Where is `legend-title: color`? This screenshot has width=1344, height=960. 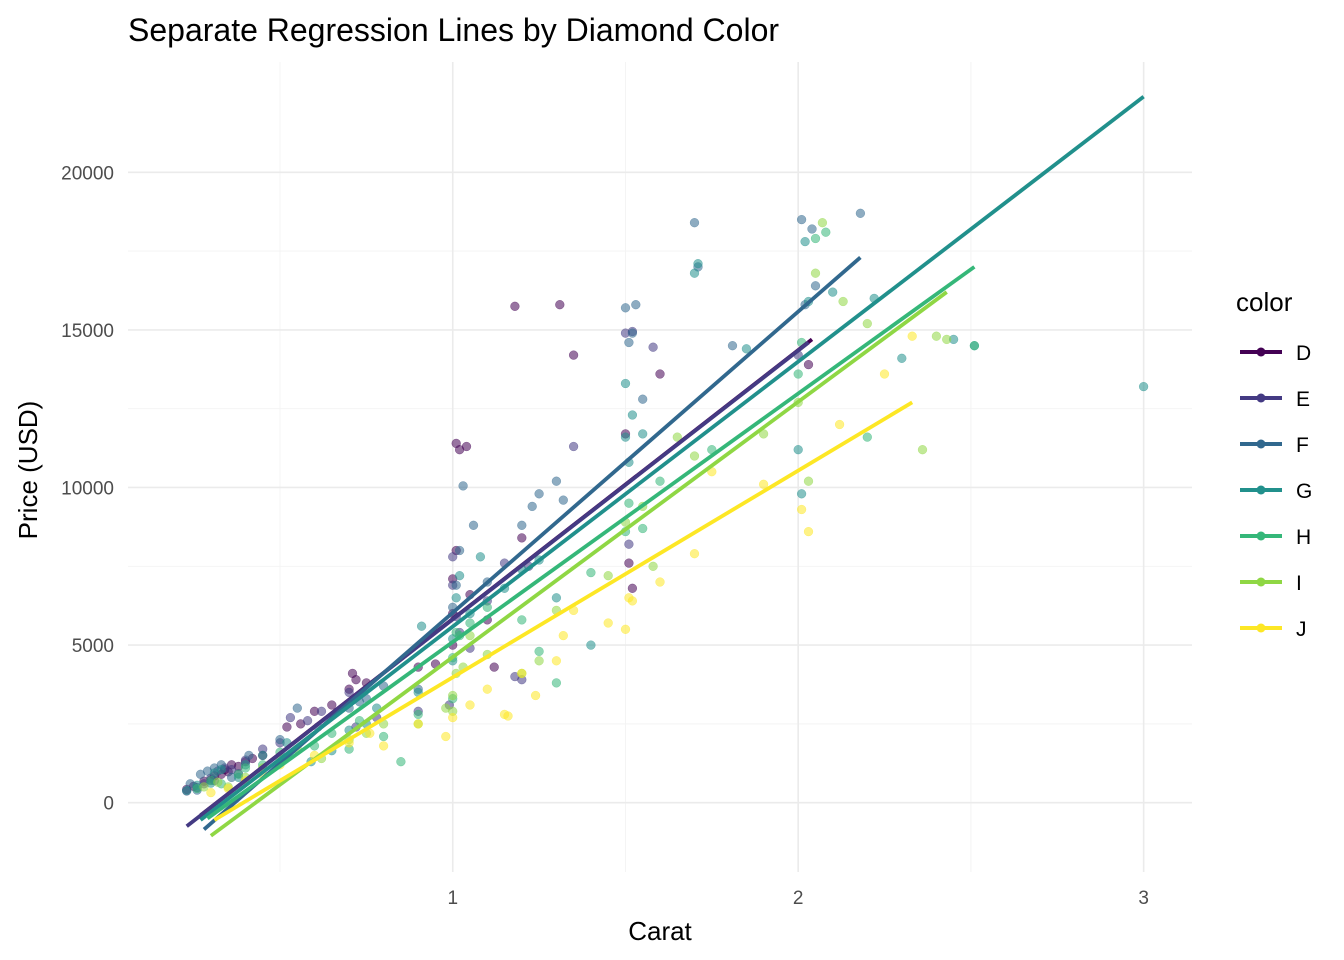
legend-title: color is located at coordinates (1264, 302).